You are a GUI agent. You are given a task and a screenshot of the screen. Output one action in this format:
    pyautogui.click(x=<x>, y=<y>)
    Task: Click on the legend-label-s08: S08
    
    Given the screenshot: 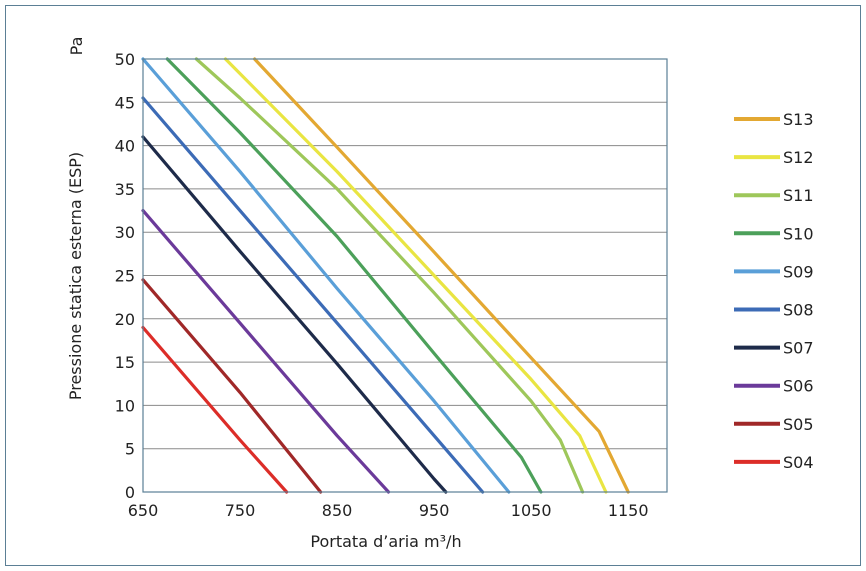 What is the action you would take?
    pyautogui.click(x=798, y=310)
    